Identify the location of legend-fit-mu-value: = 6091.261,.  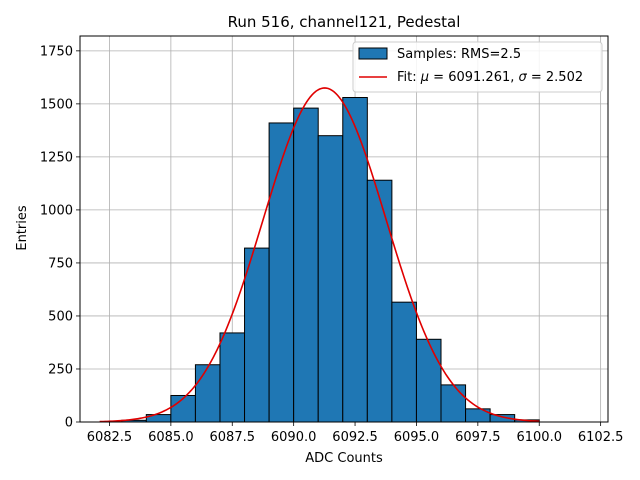
(473, 77).